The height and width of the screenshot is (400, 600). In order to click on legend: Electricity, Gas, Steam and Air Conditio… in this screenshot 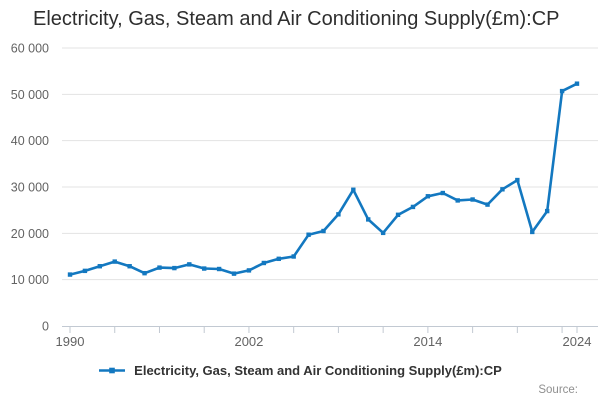, I will do `click(300, 370)`.